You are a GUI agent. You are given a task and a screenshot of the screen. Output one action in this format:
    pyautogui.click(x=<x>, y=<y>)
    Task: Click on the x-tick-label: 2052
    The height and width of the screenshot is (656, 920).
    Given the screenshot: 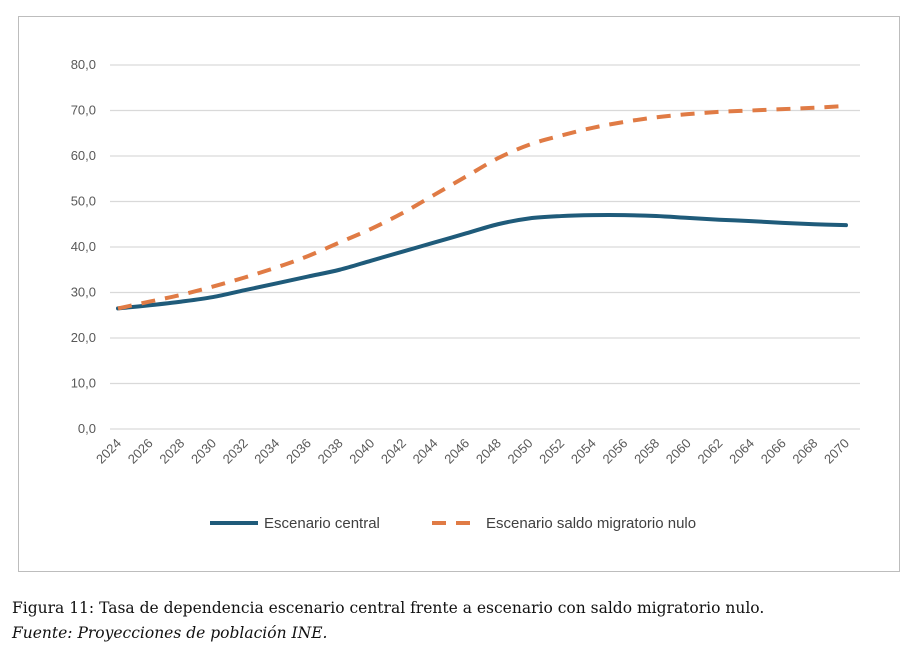 What is the action you would take?
    pyautogui.click(x=551, y=451)
    